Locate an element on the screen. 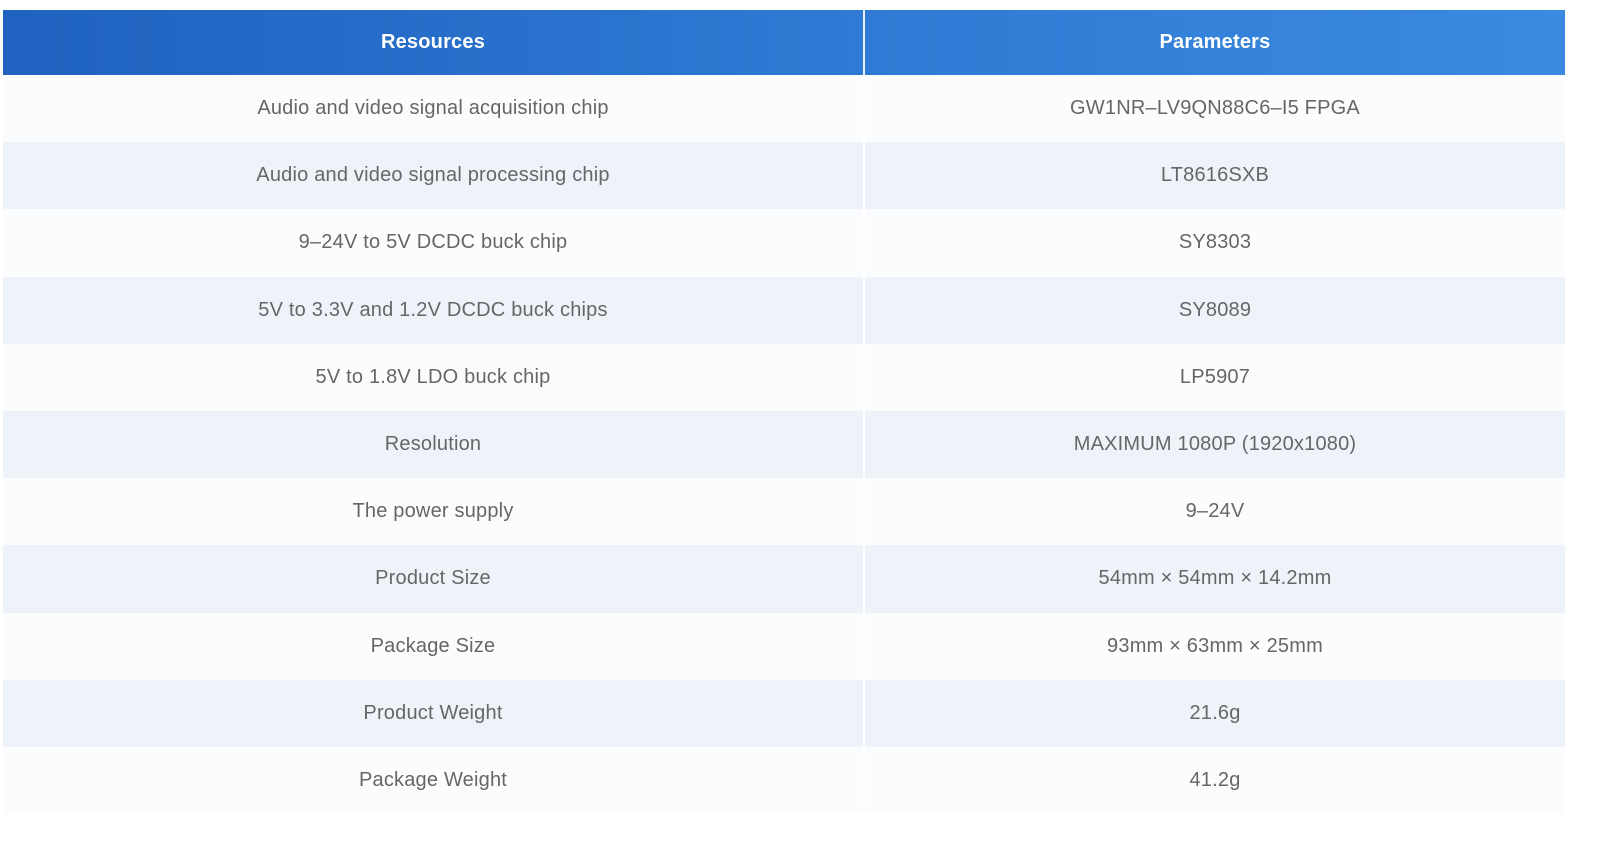 The image size is (1602, 842). table-cell: 93mm × 63mm × 25mm is located at coordinates (1215, 646).